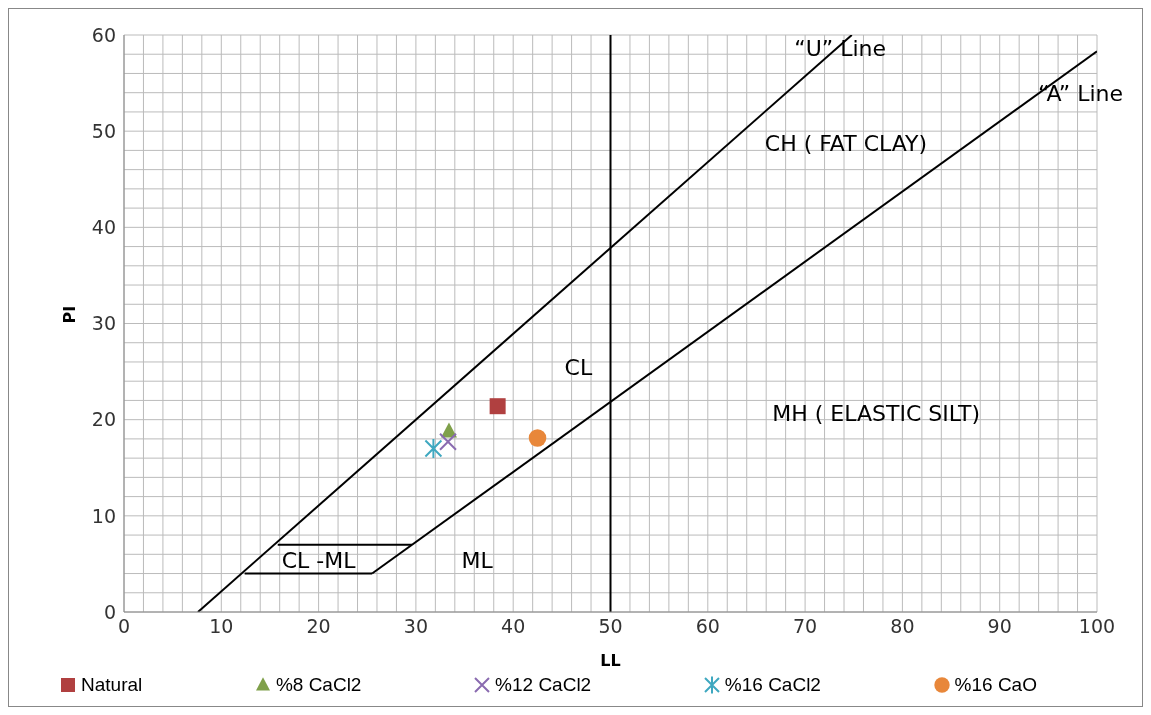  I want to click on y-tick-label: 10, so click(103, 515).